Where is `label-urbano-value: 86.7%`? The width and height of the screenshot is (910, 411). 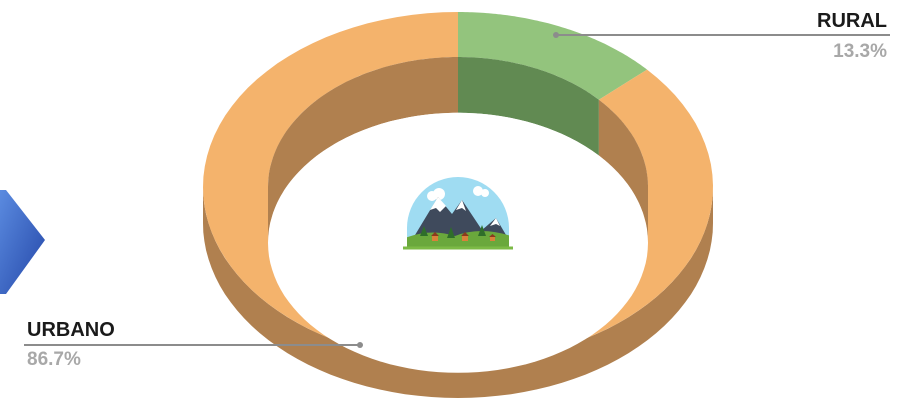 label-urbano-value: 86.7% is located at coordinates (54, 359).